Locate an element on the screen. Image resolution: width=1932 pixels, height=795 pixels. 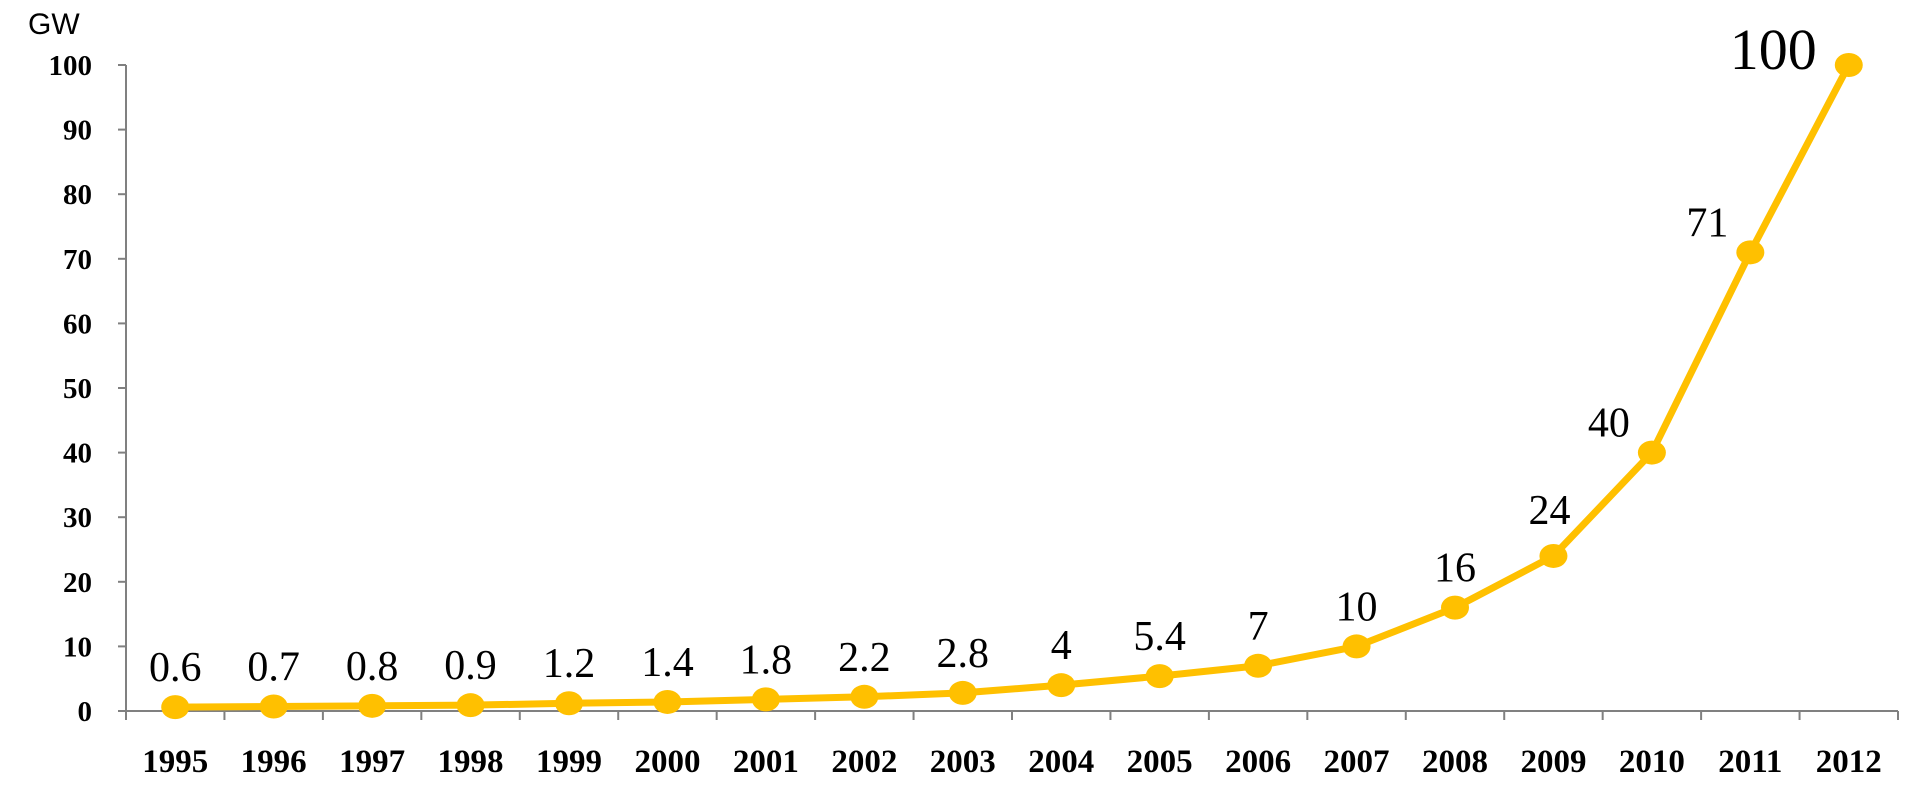
y-tick-label: 80 is located at coordinates (77, 195).